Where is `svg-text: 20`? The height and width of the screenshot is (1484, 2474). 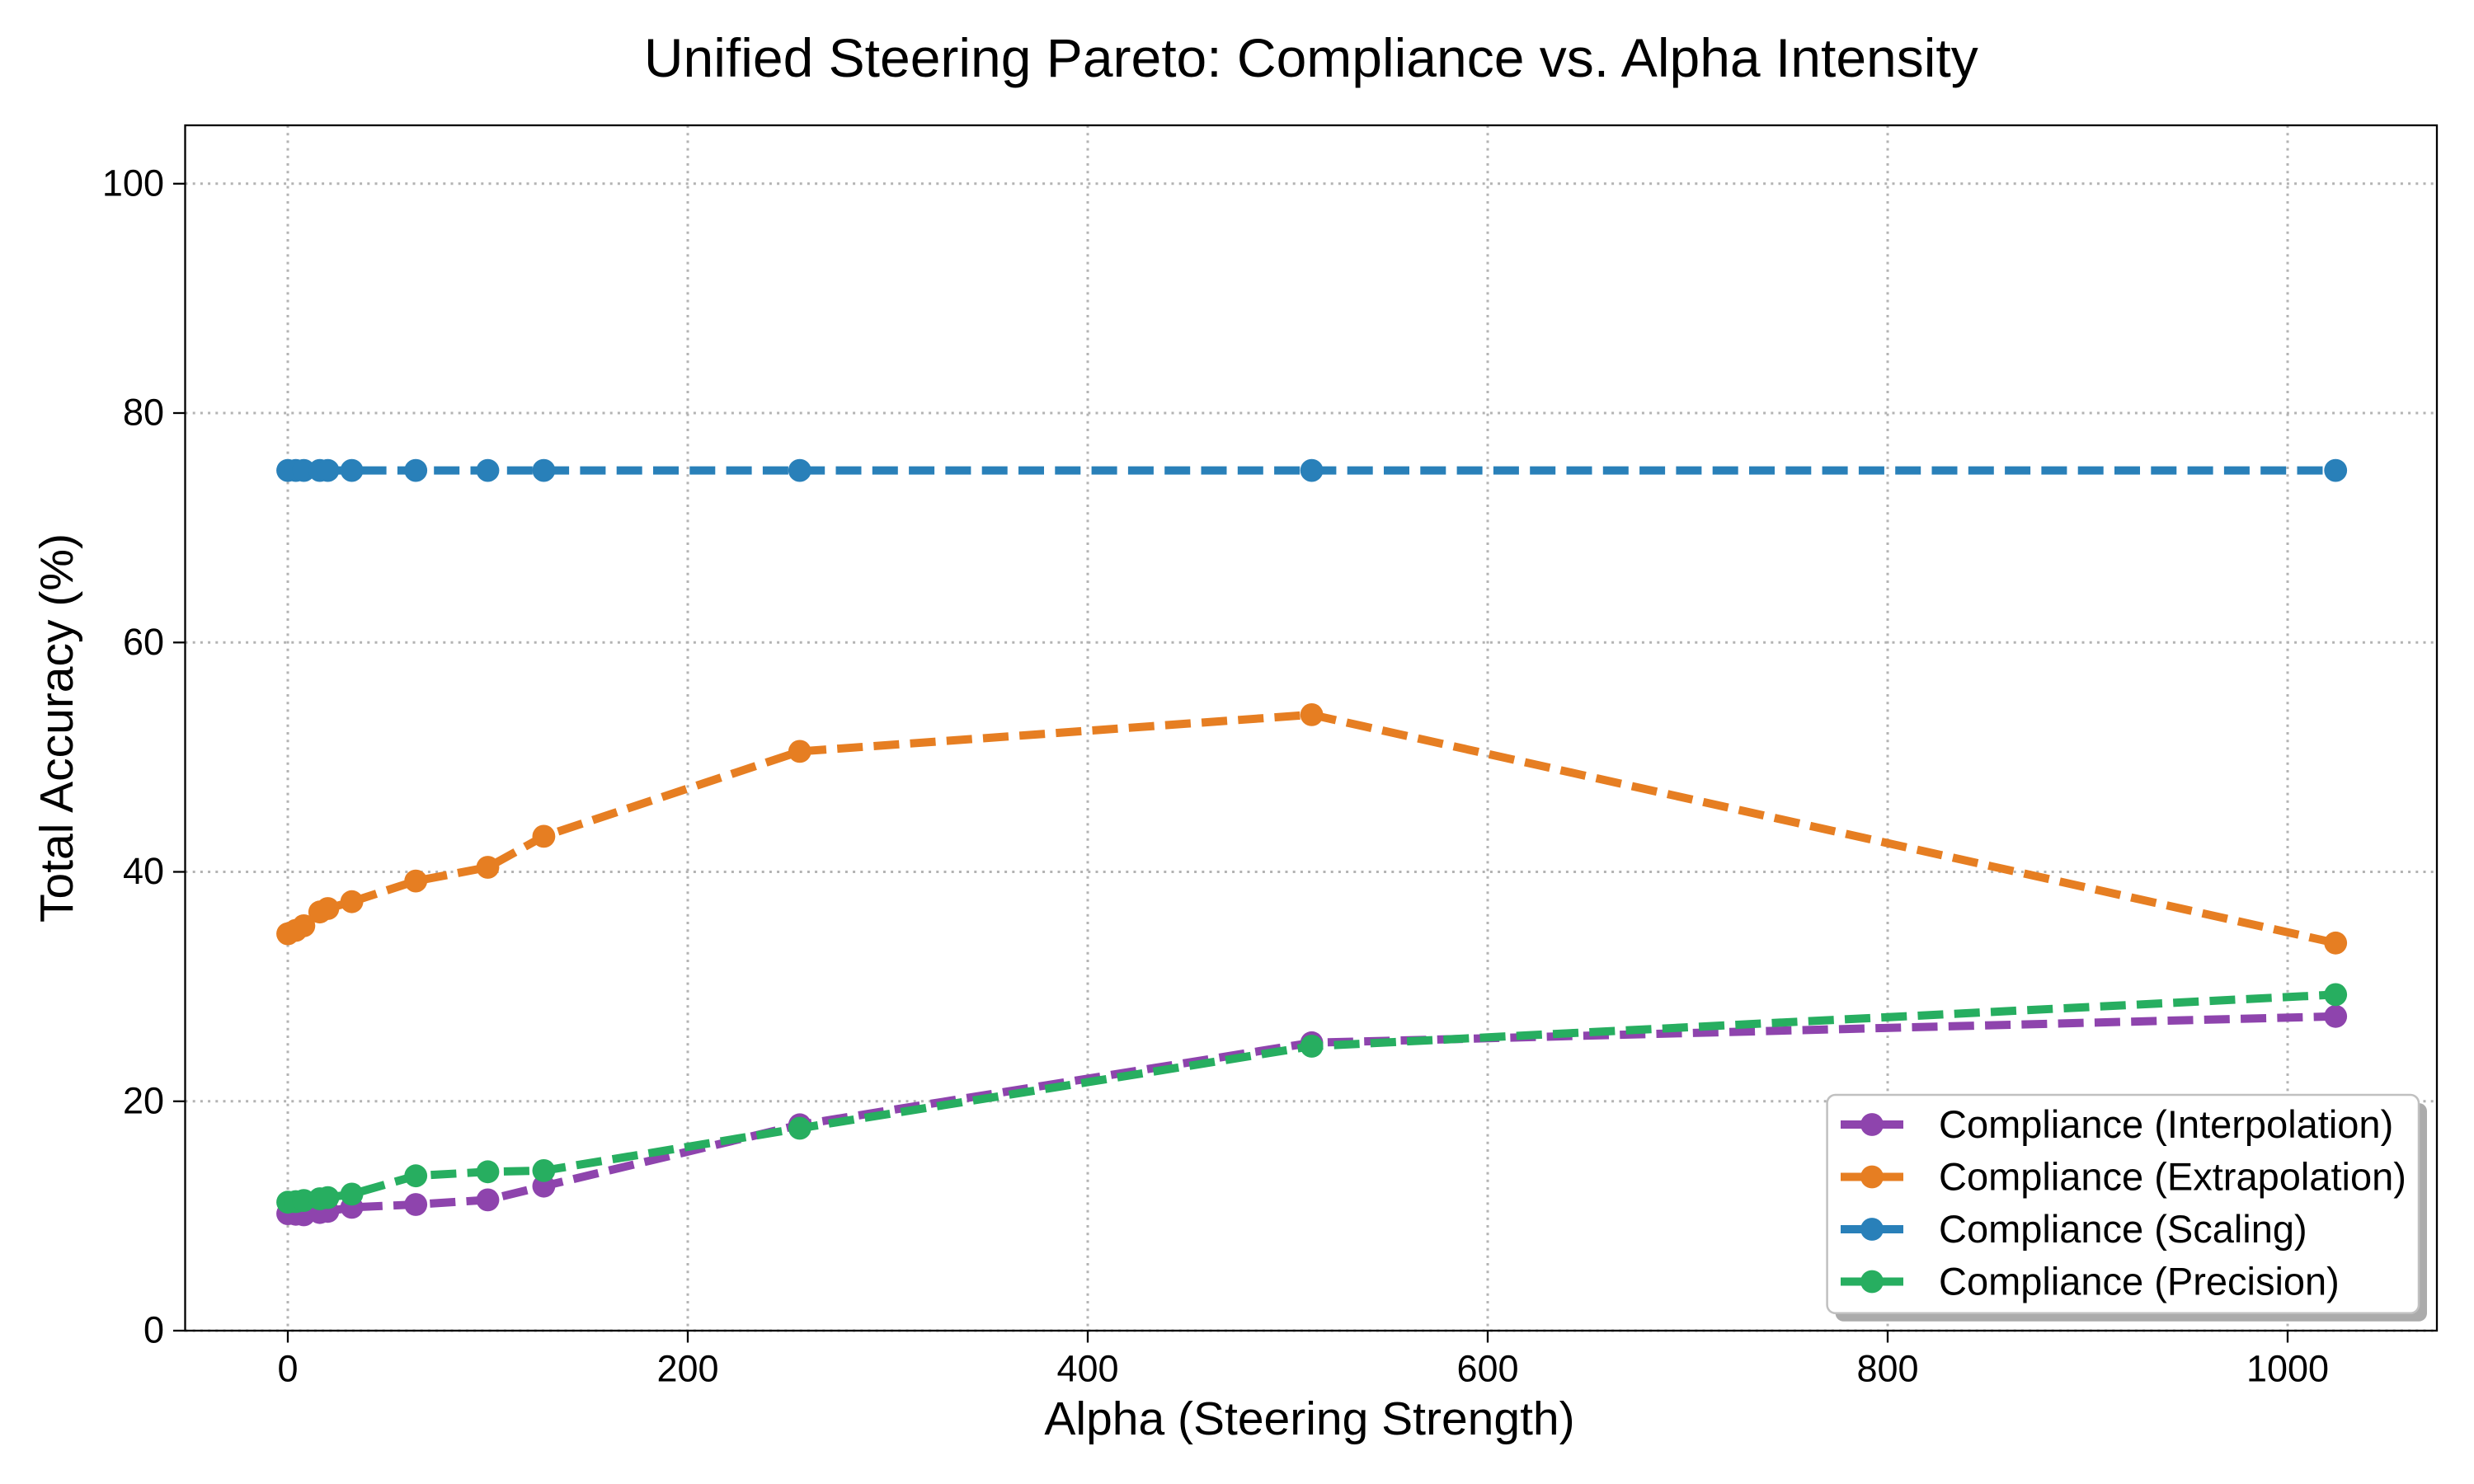
svg-text: 20 is located at coordinates (143, 1100).